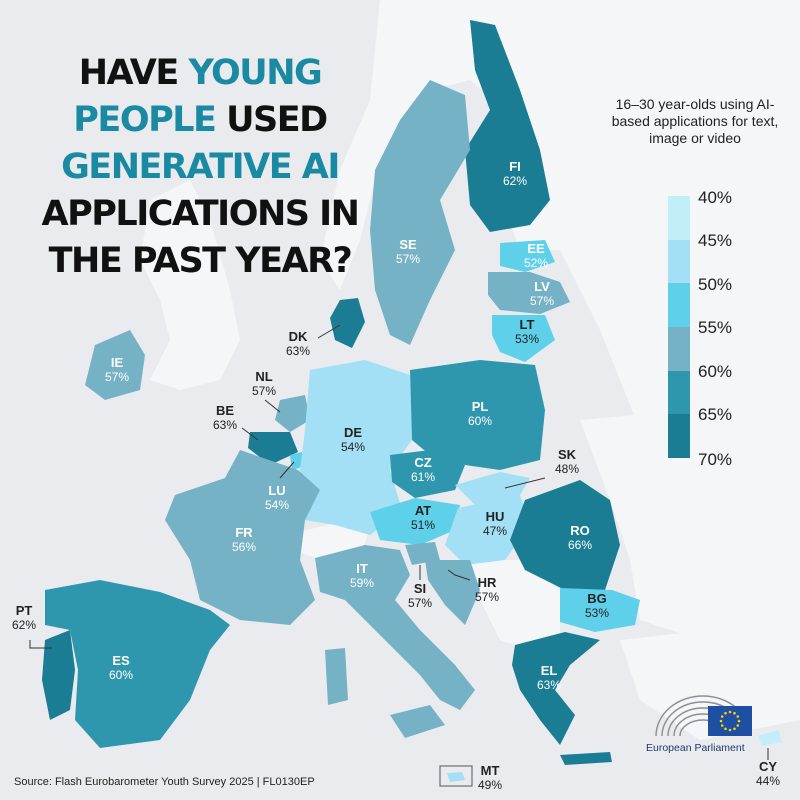 This screenshot has width=800, height=800. Describe the element at coordinates (768, 774) in the screenshot. I see `label-cy: CY 44%` at that location.